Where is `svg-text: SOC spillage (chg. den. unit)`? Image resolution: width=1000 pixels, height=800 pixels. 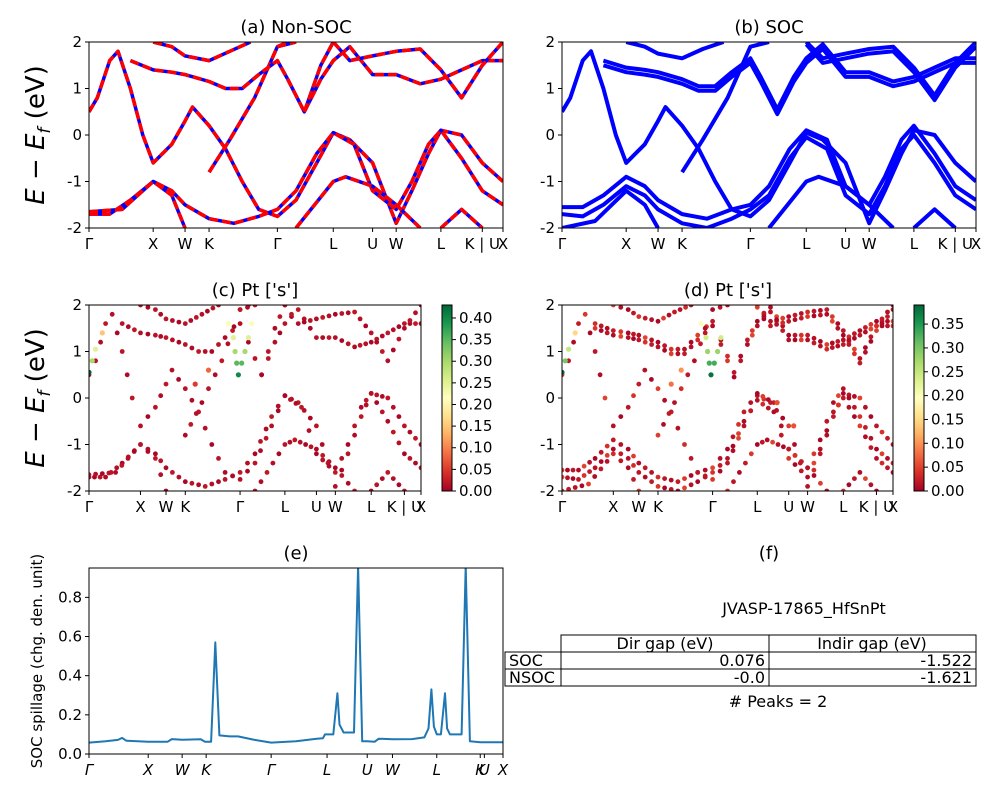 svg-text: SOC spillage (chg. den. unit) is located at coordinates (37, 661).